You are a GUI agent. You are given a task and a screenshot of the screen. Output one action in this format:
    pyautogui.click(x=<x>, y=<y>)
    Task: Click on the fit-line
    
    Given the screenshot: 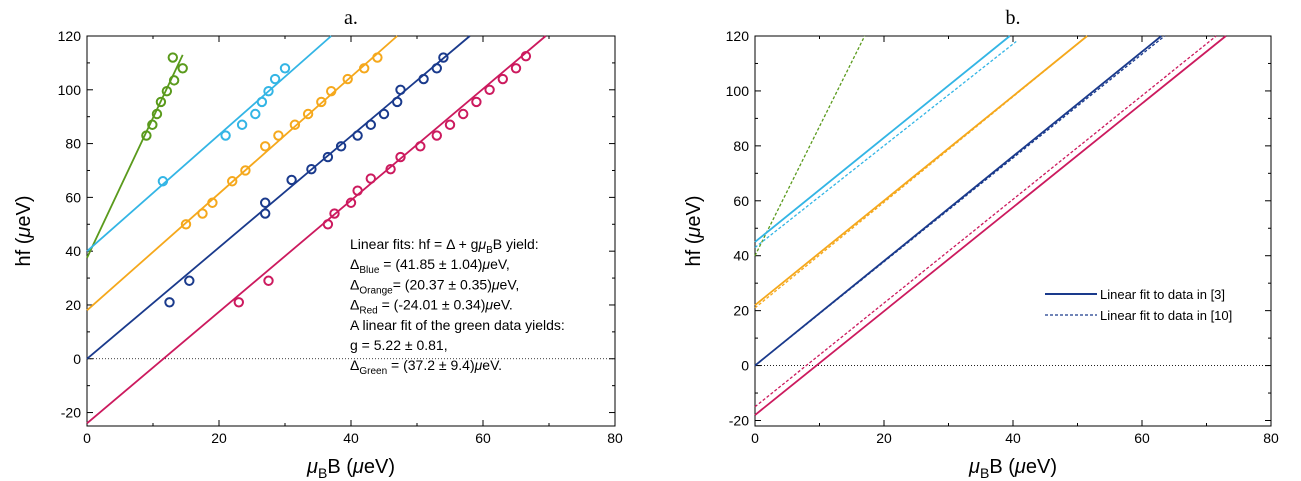 What is the action you would take?
    pyautogui.click(x=209, y=143)
    